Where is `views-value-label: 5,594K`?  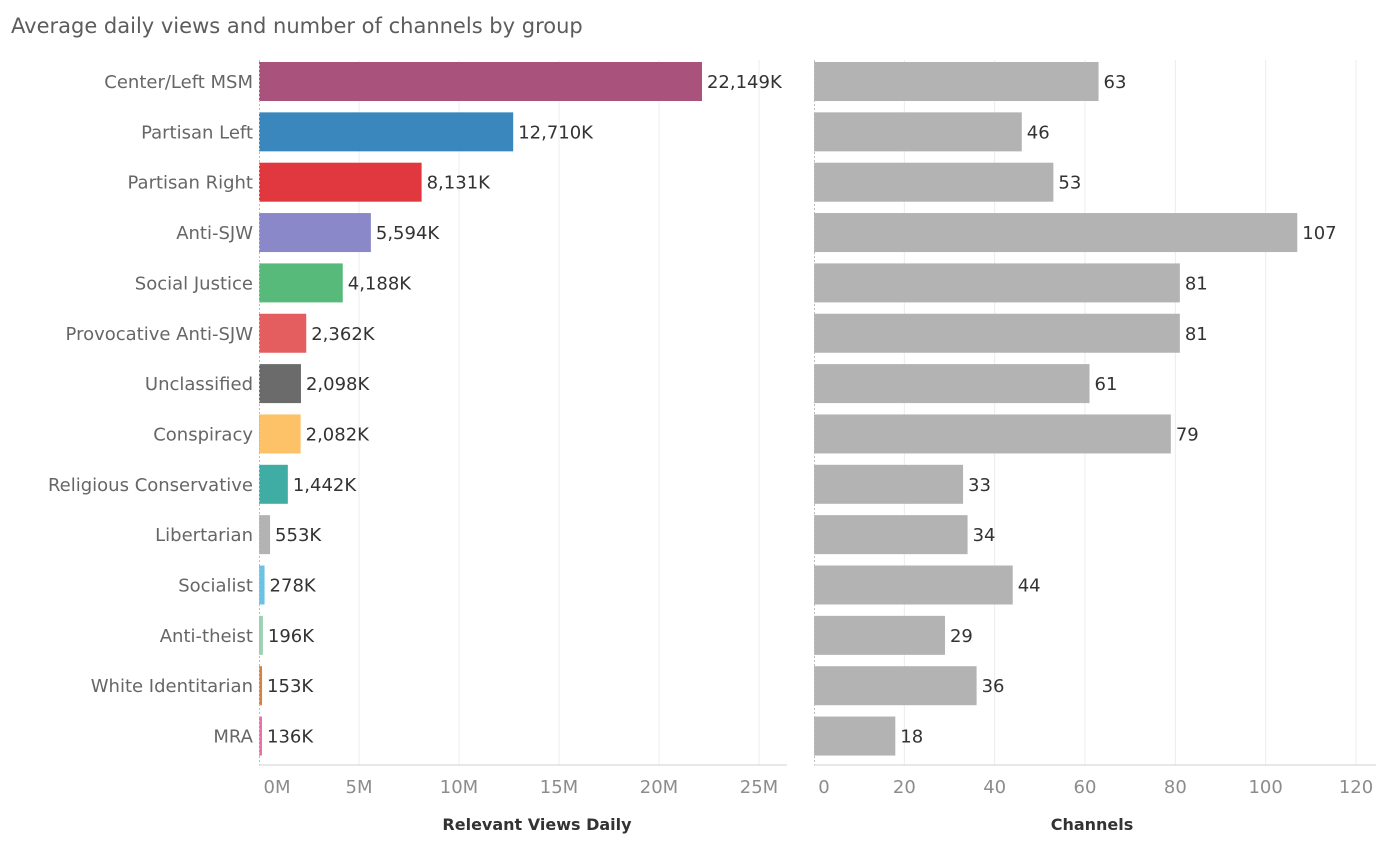 views-value-label: 5,594K is located at coordinates (408, 233).